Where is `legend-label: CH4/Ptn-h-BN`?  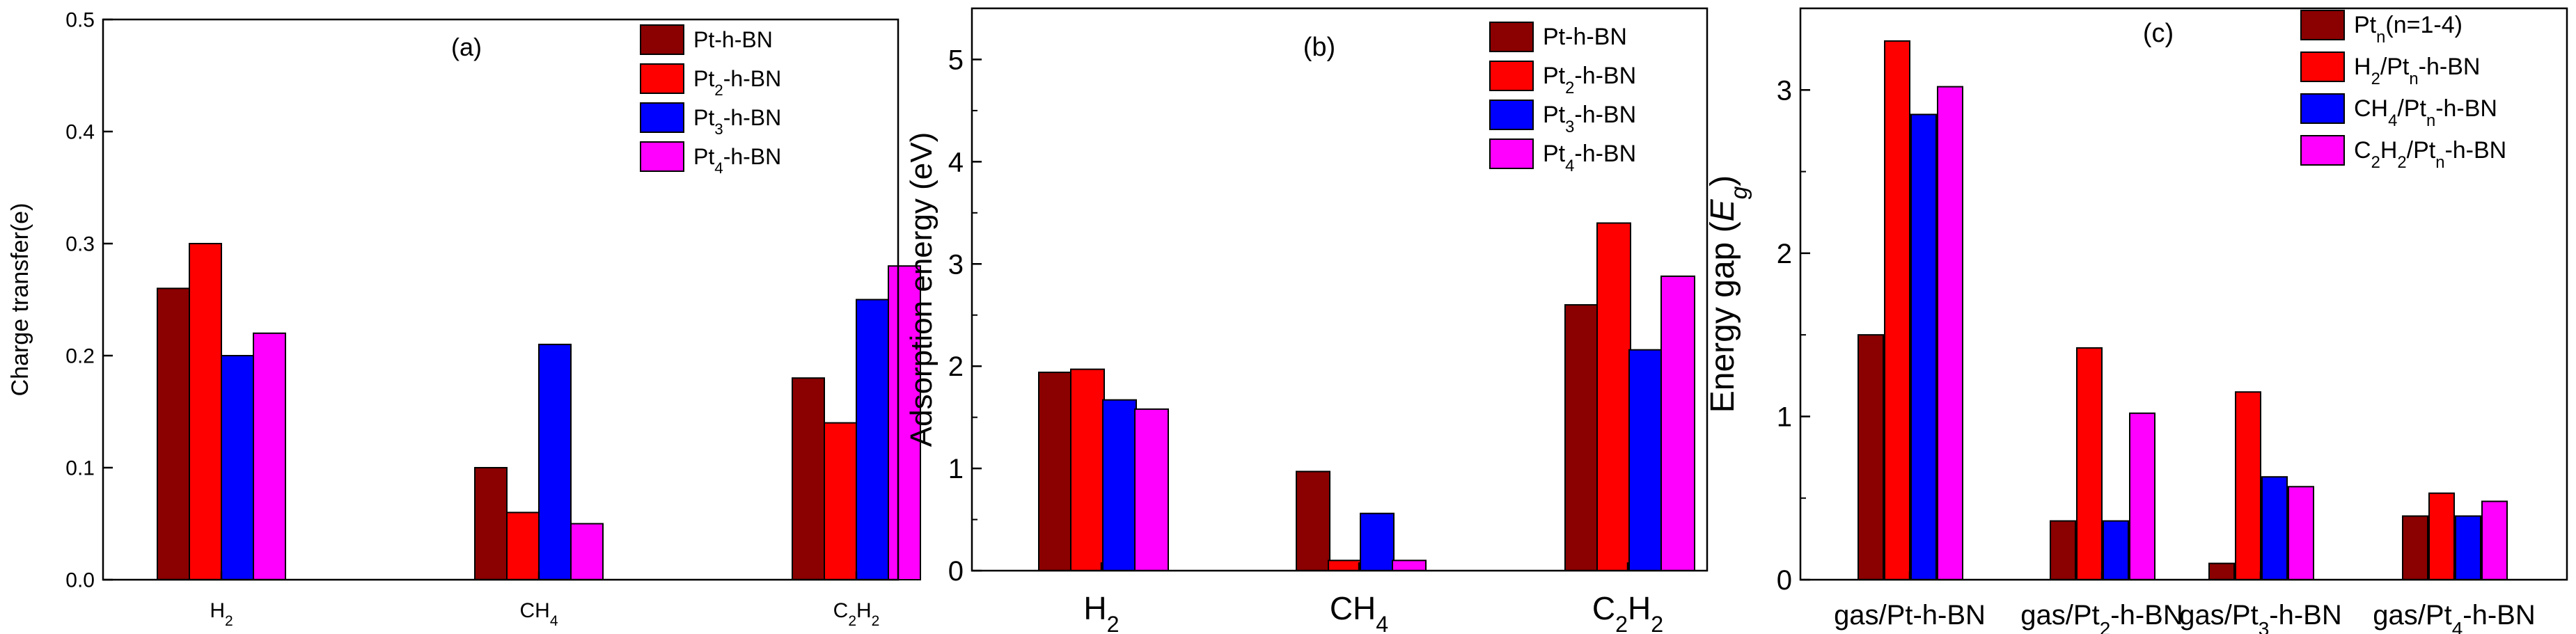
legend-label: CH4/Ptn-h-BN is located at coordinates (2425, 112).